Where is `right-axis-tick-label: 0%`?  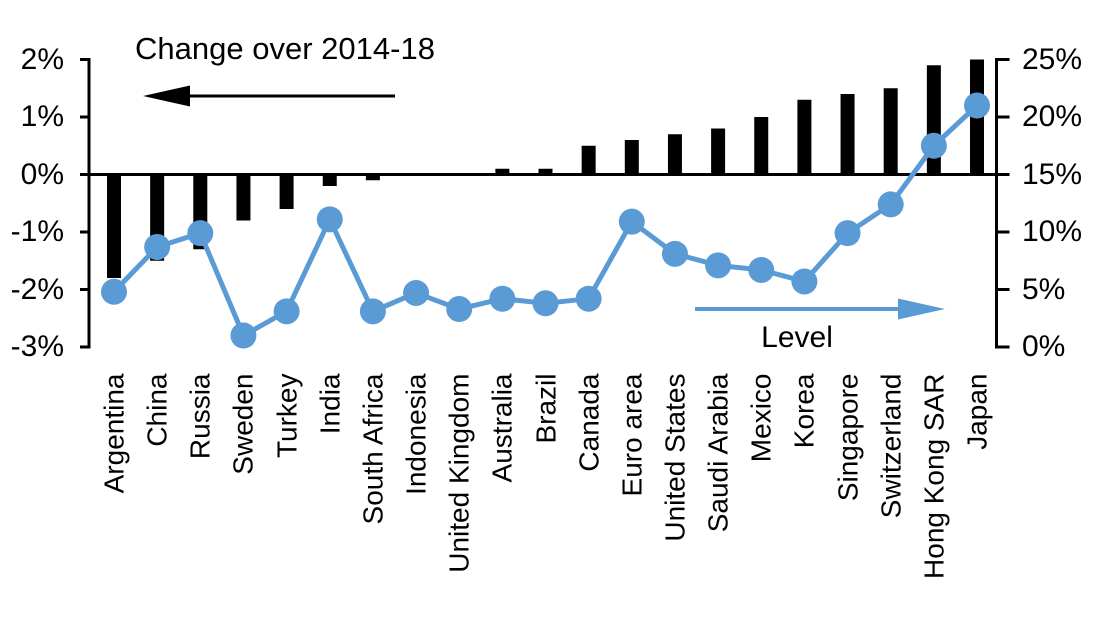 right-axis-tick-label: 0% is located at coordinates (1044, 346).